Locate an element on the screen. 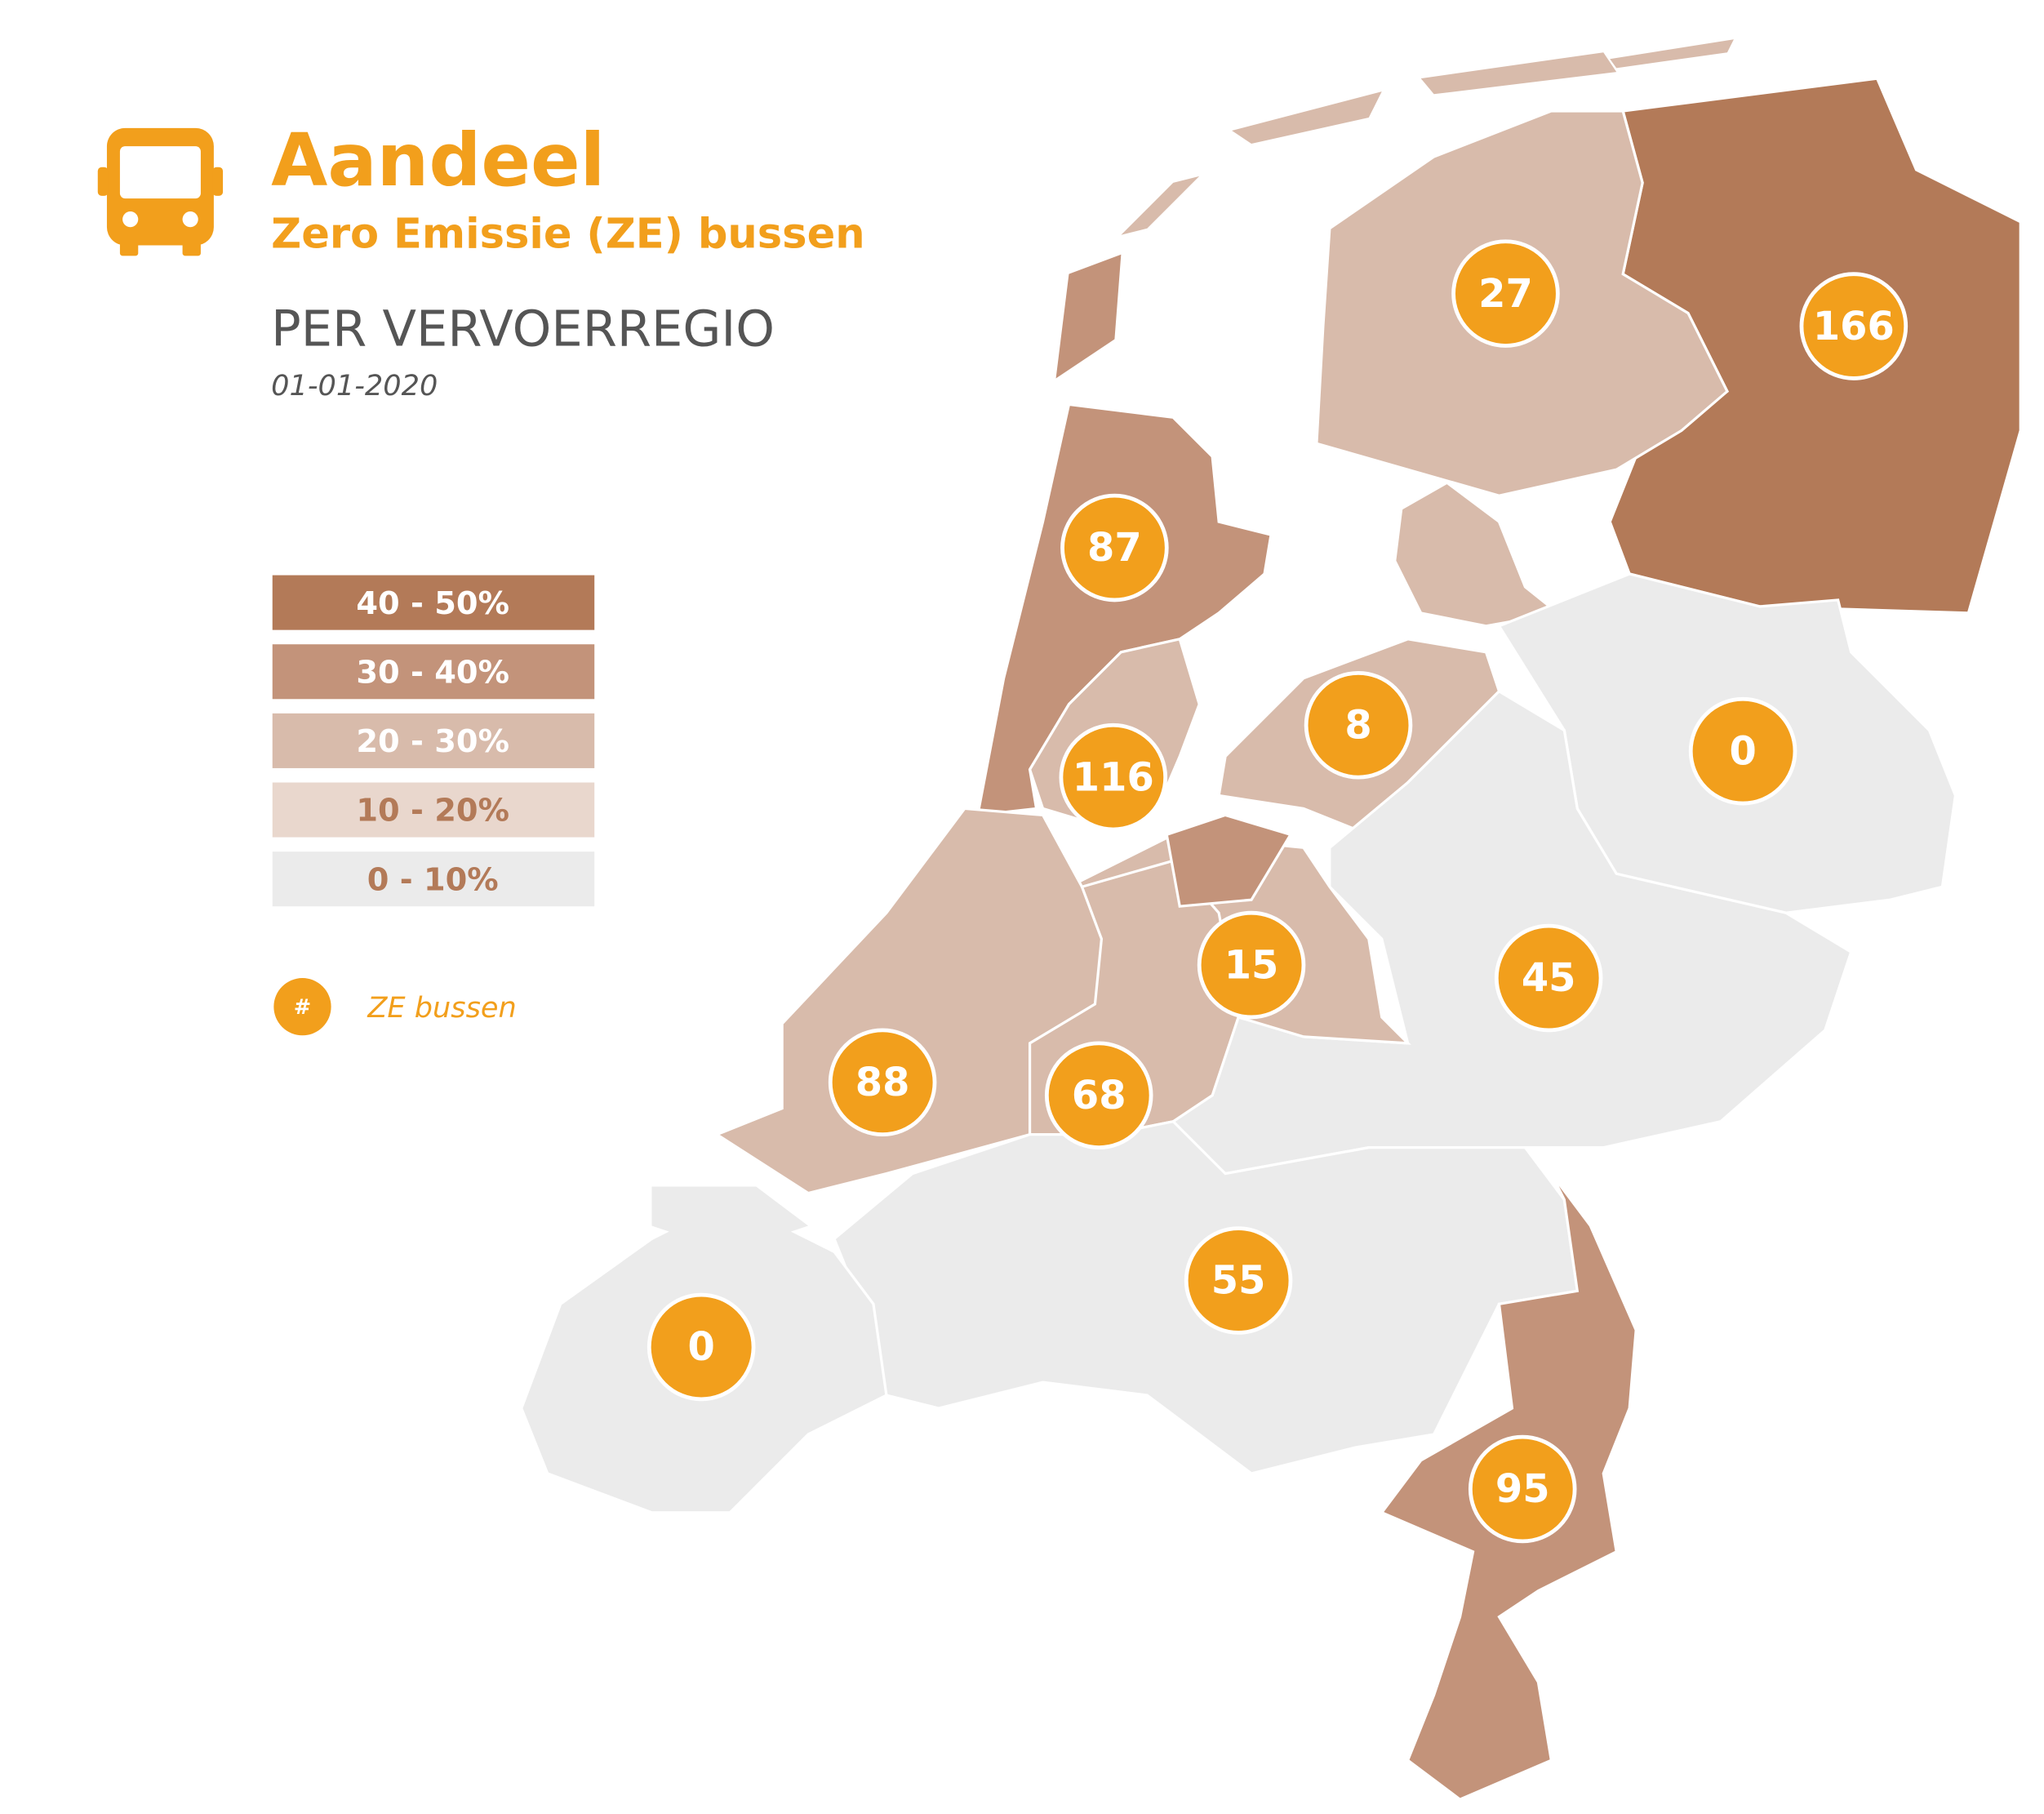  legend-label: 10 - 20% is located at coordinates (432, 811).